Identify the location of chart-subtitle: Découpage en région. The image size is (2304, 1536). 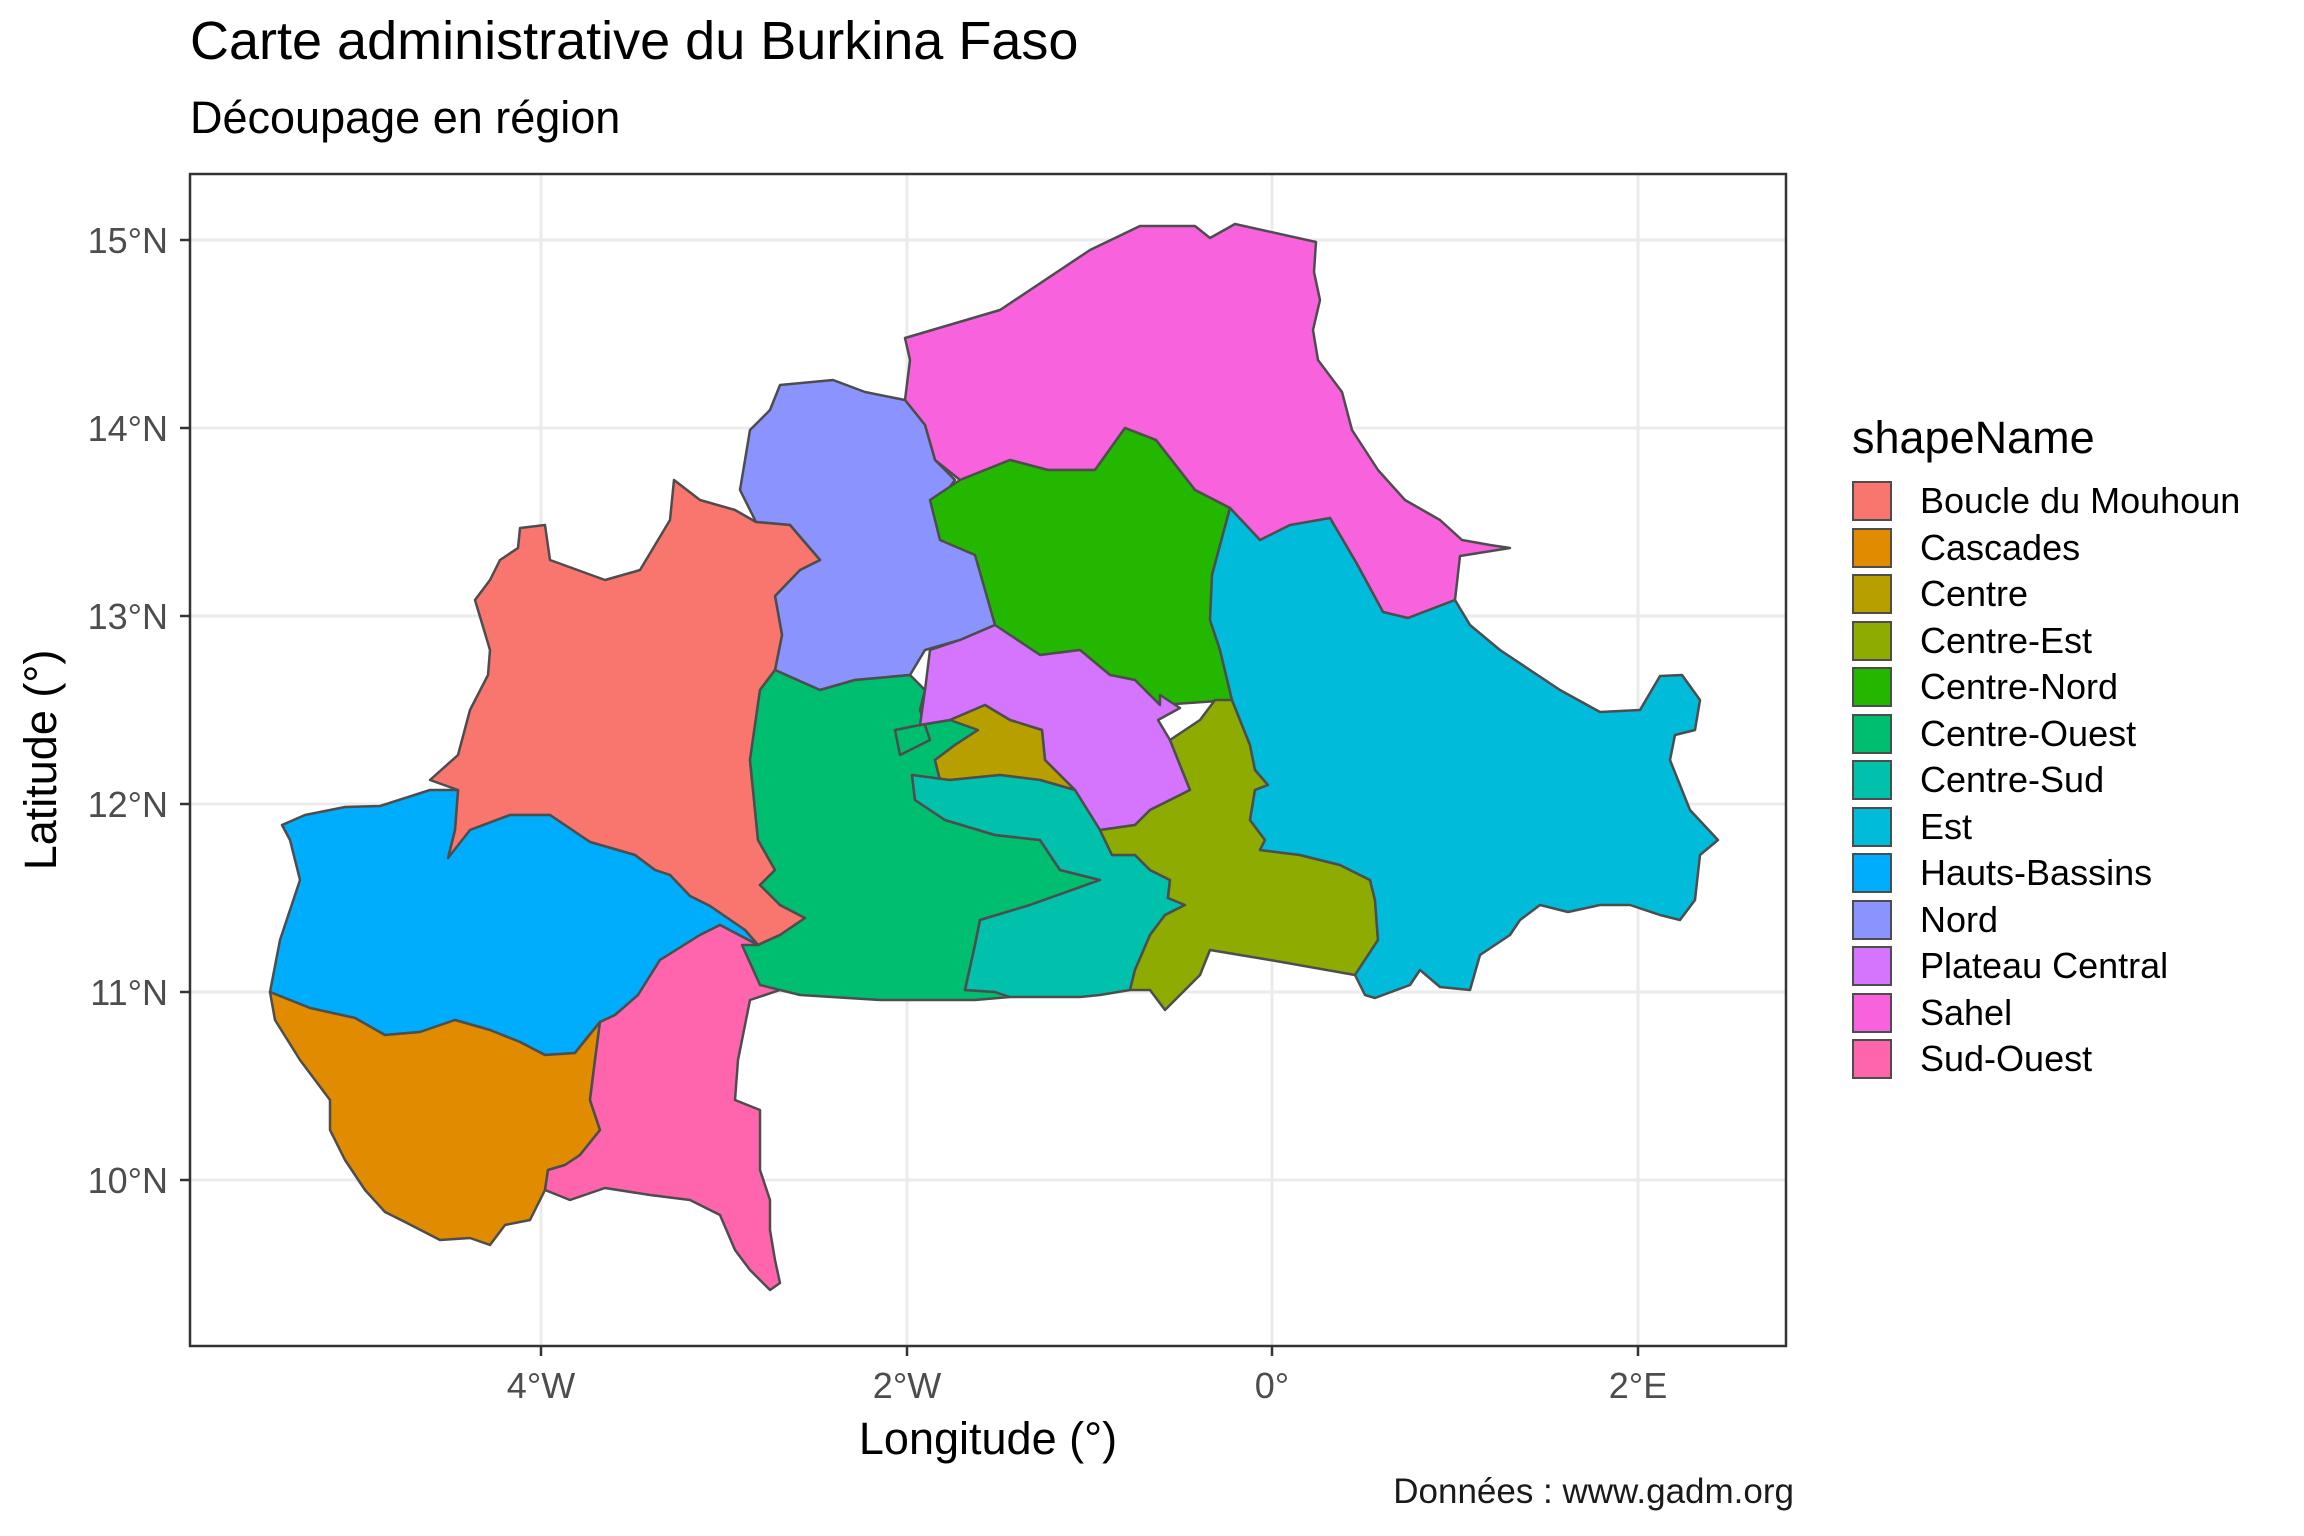
(405, 117).